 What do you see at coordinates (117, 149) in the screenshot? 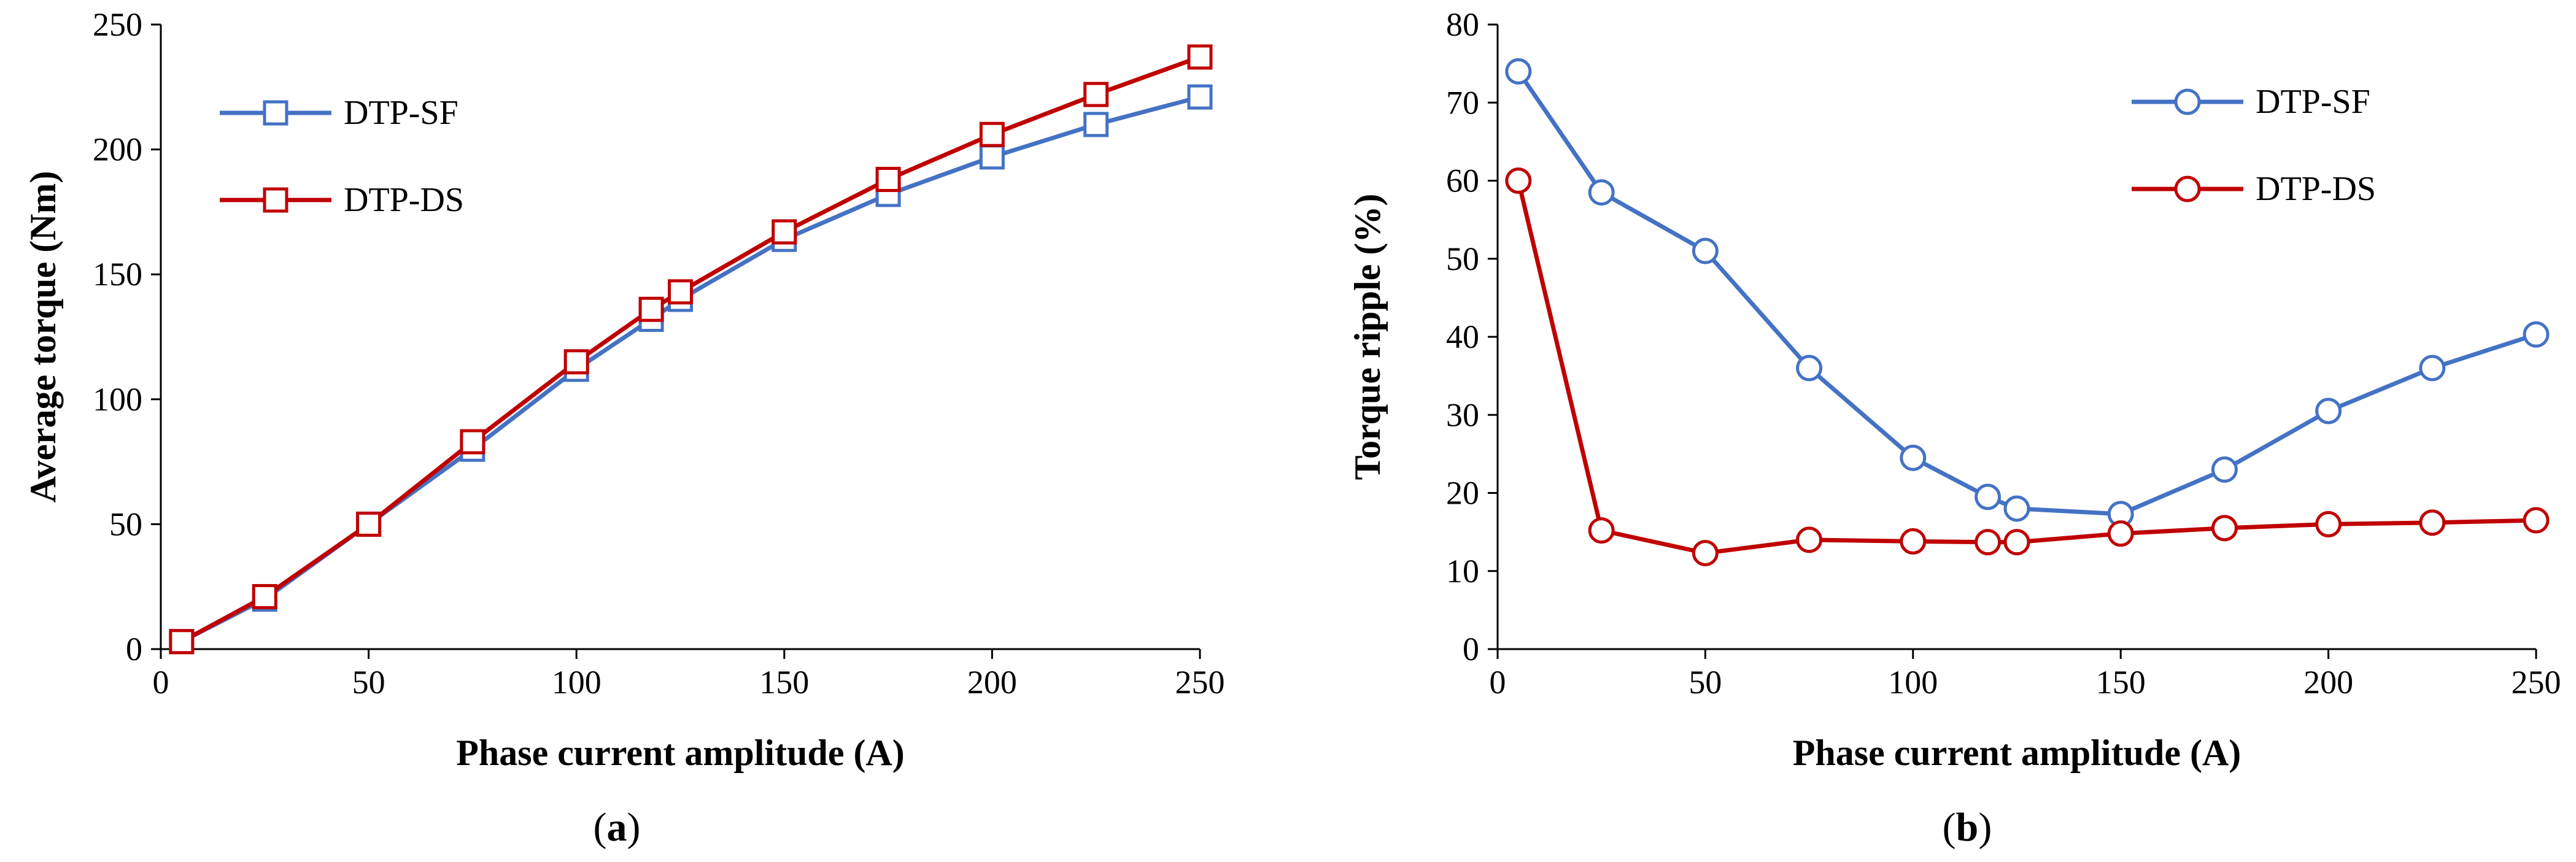
I see `y-tick-label: 200` at bounding box center [117, 149].